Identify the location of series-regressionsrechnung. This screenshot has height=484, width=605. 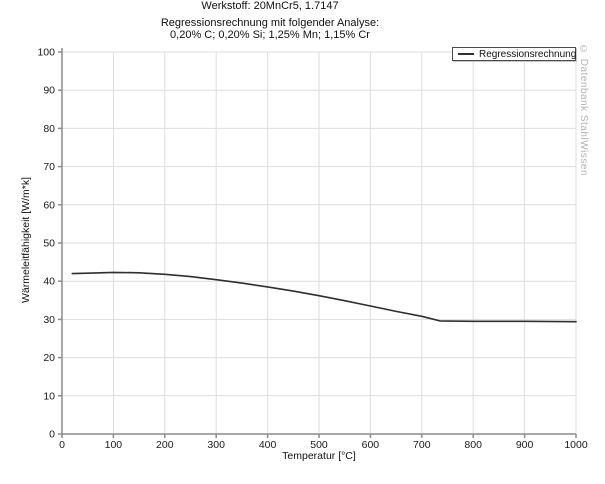
(324, 297).